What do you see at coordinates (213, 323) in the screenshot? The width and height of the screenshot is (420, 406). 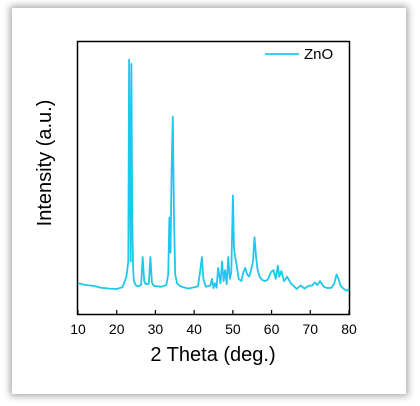 I see `x-axis-ticks: 10 20 30 40 50 60 70 80` at bounding box center [213, 323].